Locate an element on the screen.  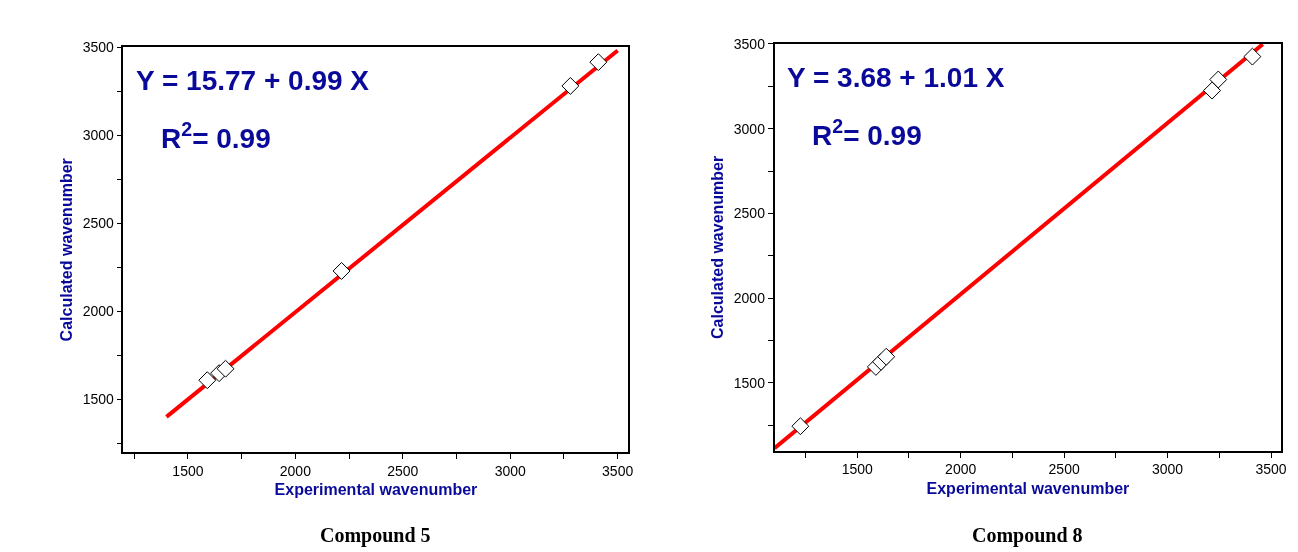
annotation: Y = 3.68 + 1.01 X is located at coordinates (896, 77).